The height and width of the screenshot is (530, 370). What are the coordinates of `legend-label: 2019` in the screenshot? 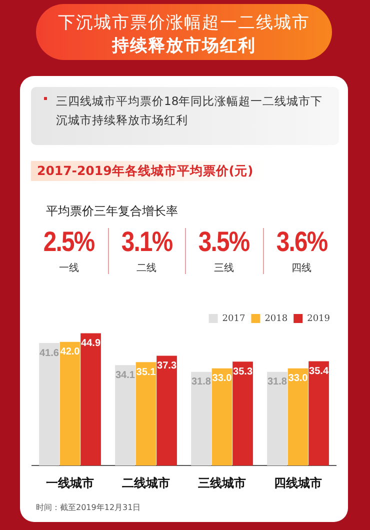 It's located at (318, 319).